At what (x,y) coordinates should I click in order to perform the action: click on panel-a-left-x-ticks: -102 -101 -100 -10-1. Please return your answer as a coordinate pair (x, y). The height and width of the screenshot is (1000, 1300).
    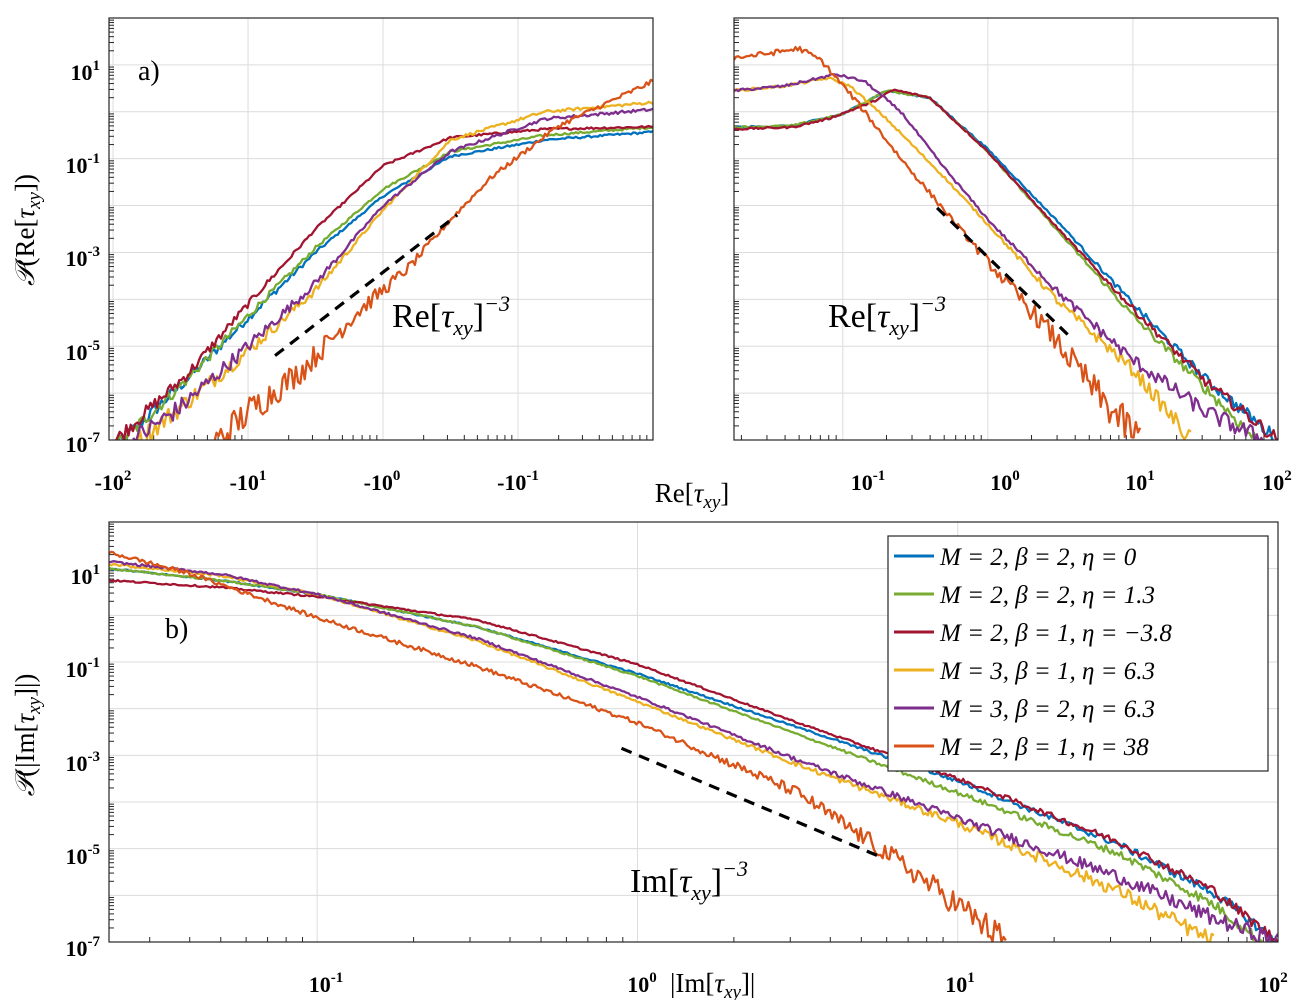
    Looking at the image, I should click on (317, 481).